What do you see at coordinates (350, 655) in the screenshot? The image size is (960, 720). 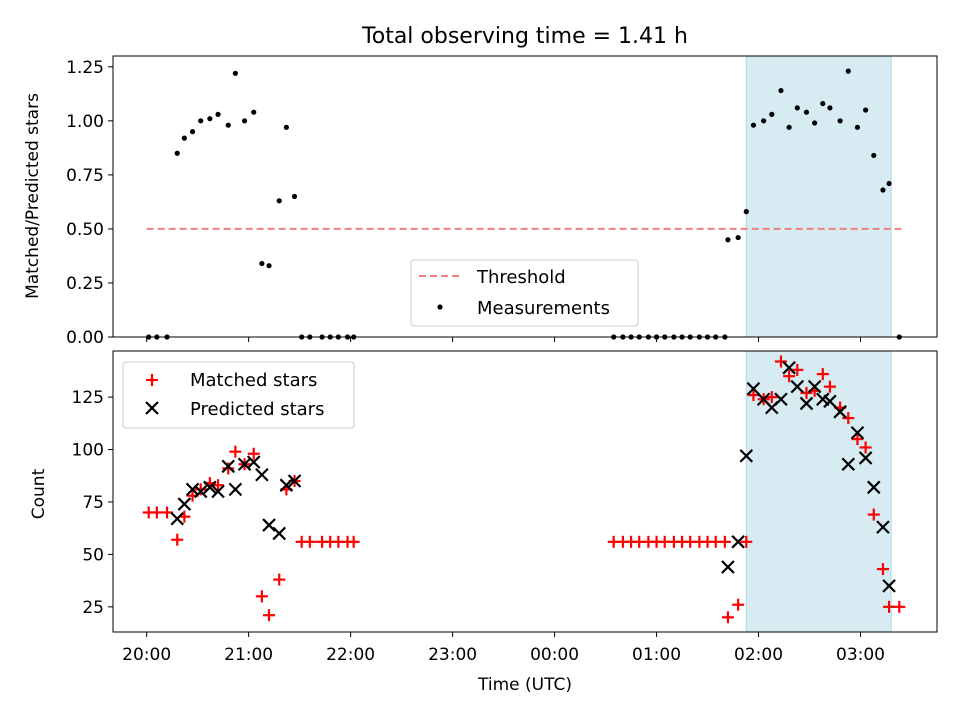 I see `x-tick-label: 22:00` at bounding box center [350, 655].